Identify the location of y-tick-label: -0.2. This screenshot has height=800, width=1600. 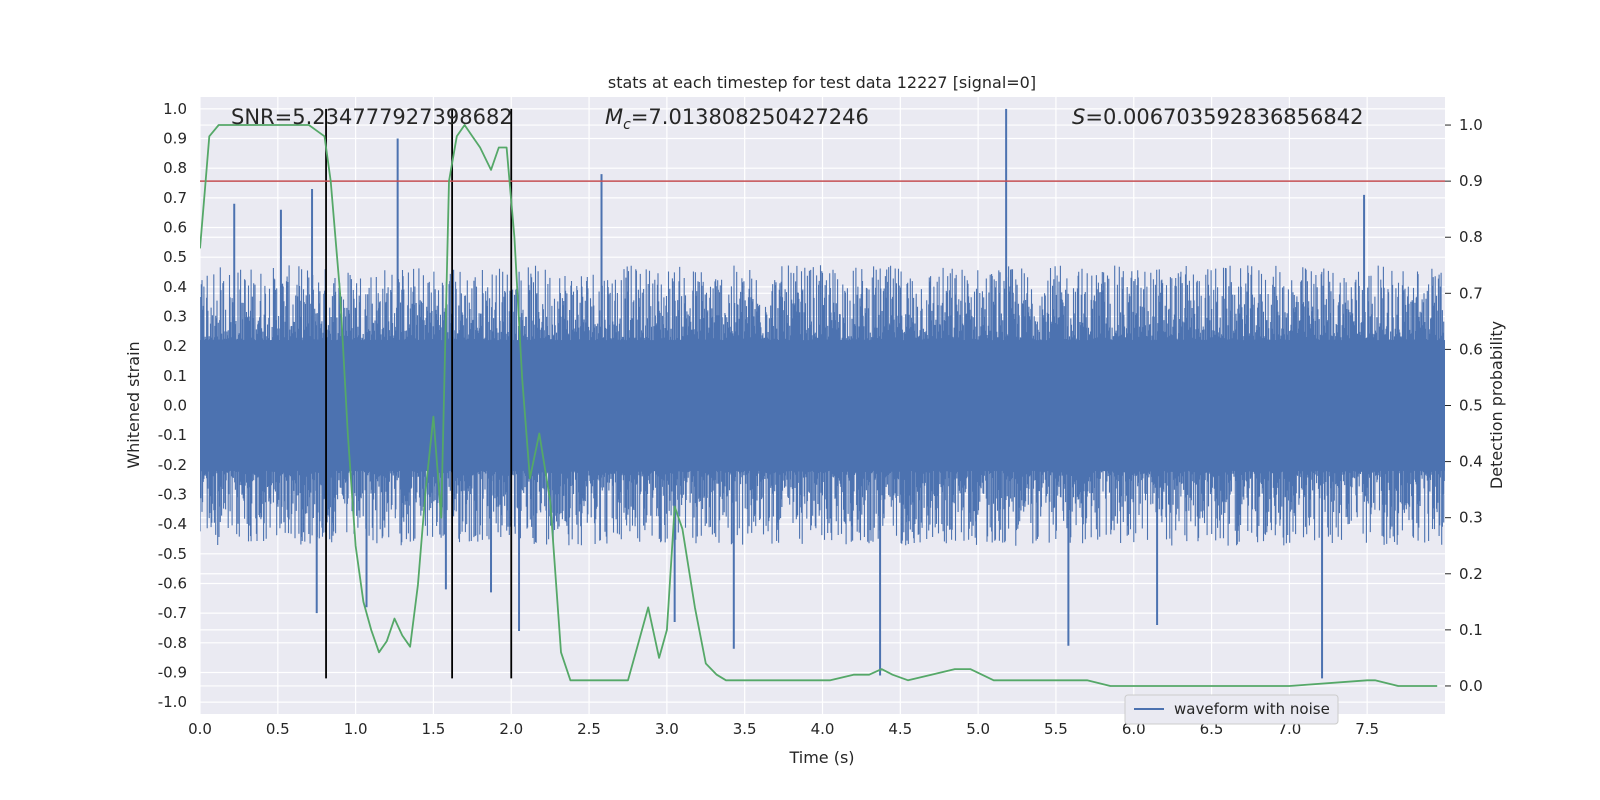
(172, 465).